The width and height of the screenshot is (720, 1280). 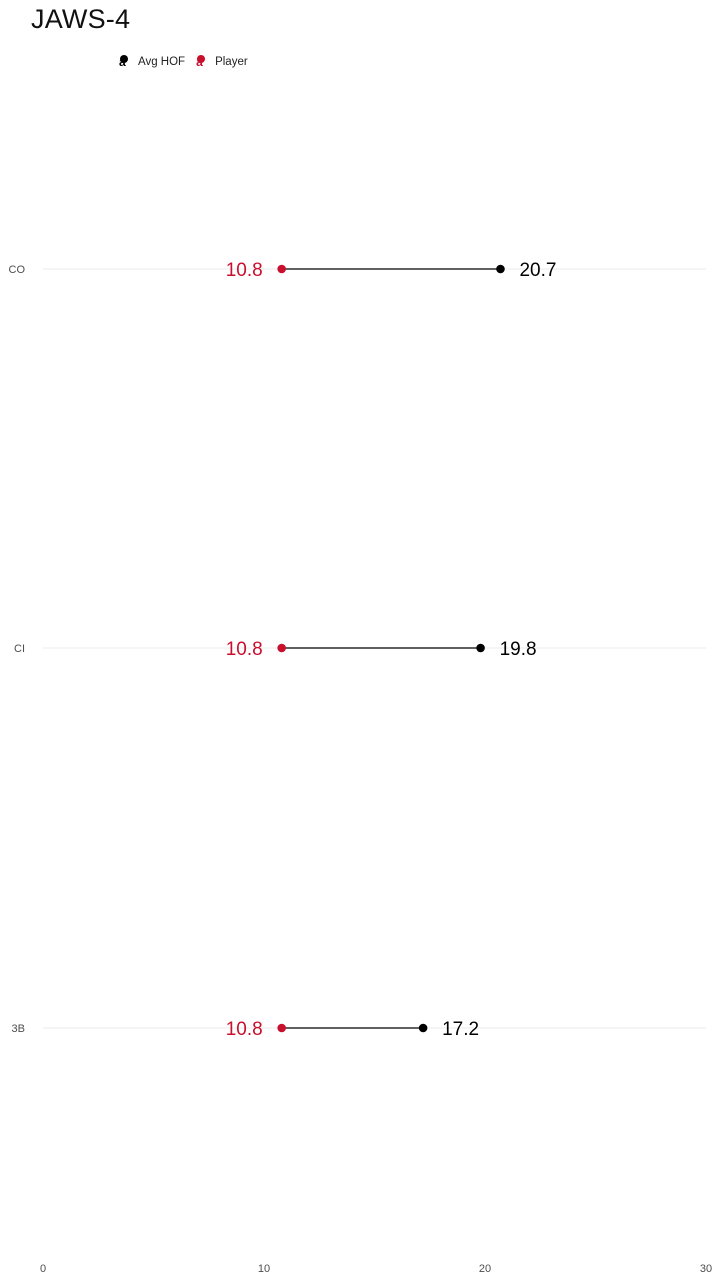 I want to click on legend-key-avg-hof: a, so click(x=124, y=62).